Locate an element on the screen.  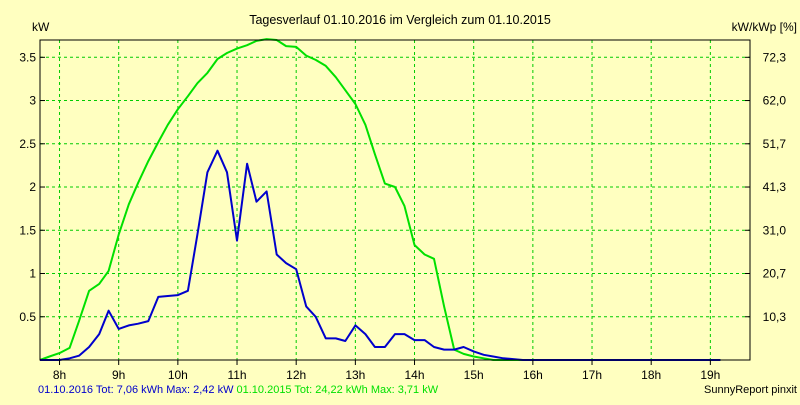
y-tick-label-left: 1 is located at coordinates (32, 274).